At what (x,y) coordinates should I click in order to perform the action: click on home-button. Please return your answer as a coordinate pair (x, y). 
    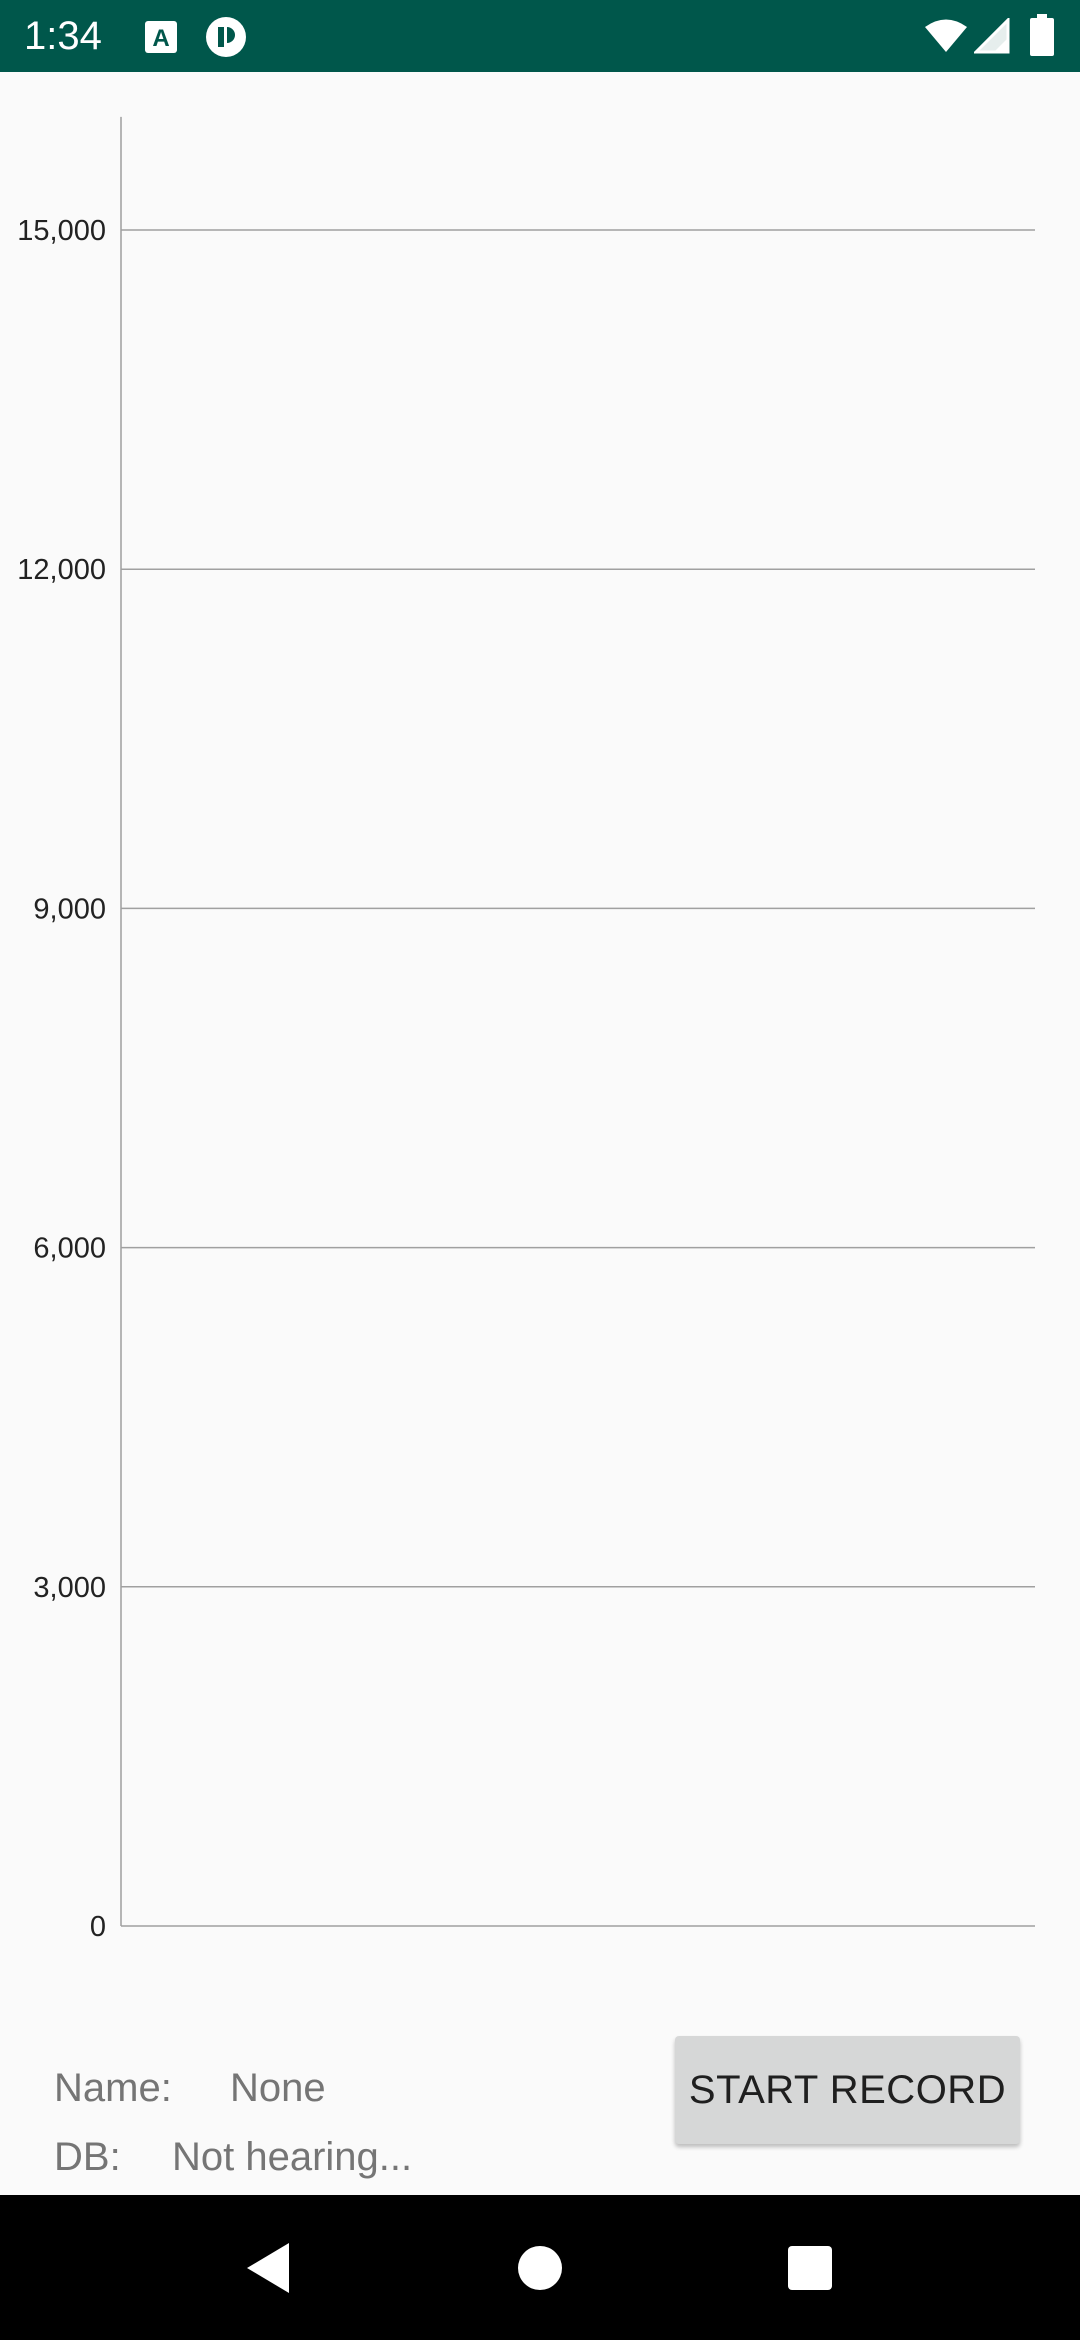
    Looking at the image, I should click on (540, 2267).